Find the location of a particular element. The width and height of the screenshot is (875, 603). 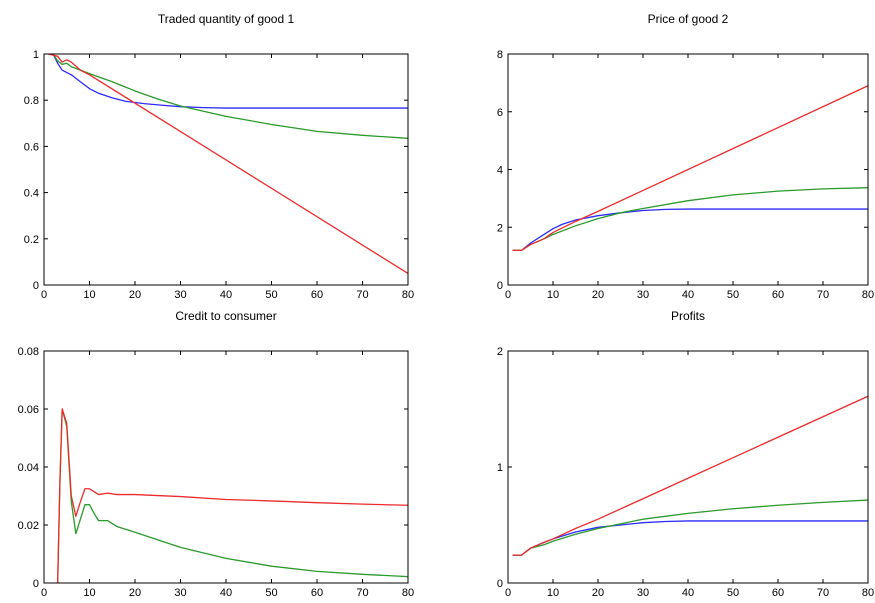

y-tick-label: 8 is located at coordinates (500, 55).